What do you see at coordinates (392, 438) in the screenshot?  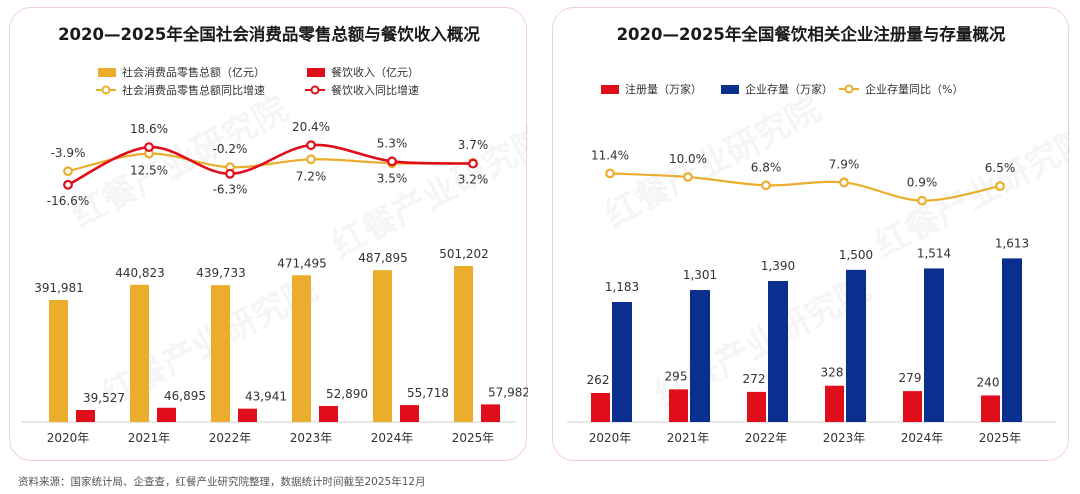 I see `left-x-tick-label: 2024年` at bounding box center [392, 438].